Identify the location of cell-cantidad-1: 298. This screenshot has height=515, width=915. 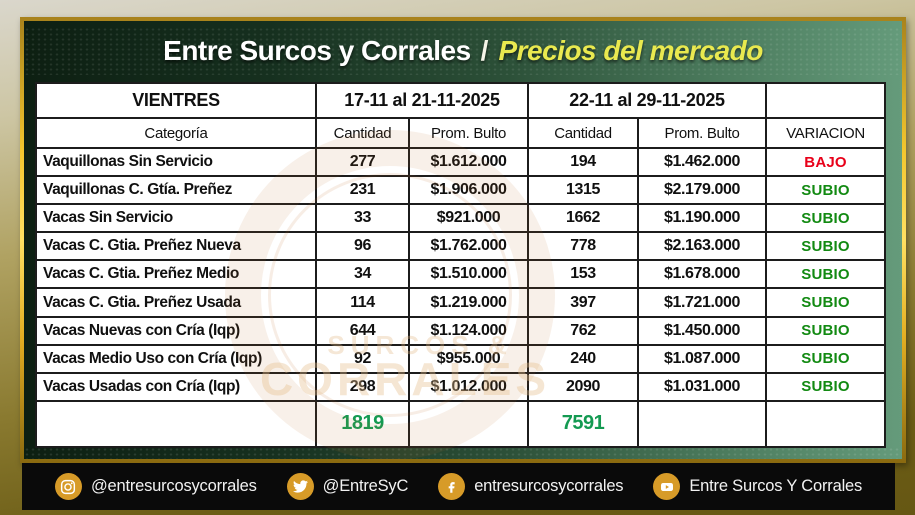
(362, 386).